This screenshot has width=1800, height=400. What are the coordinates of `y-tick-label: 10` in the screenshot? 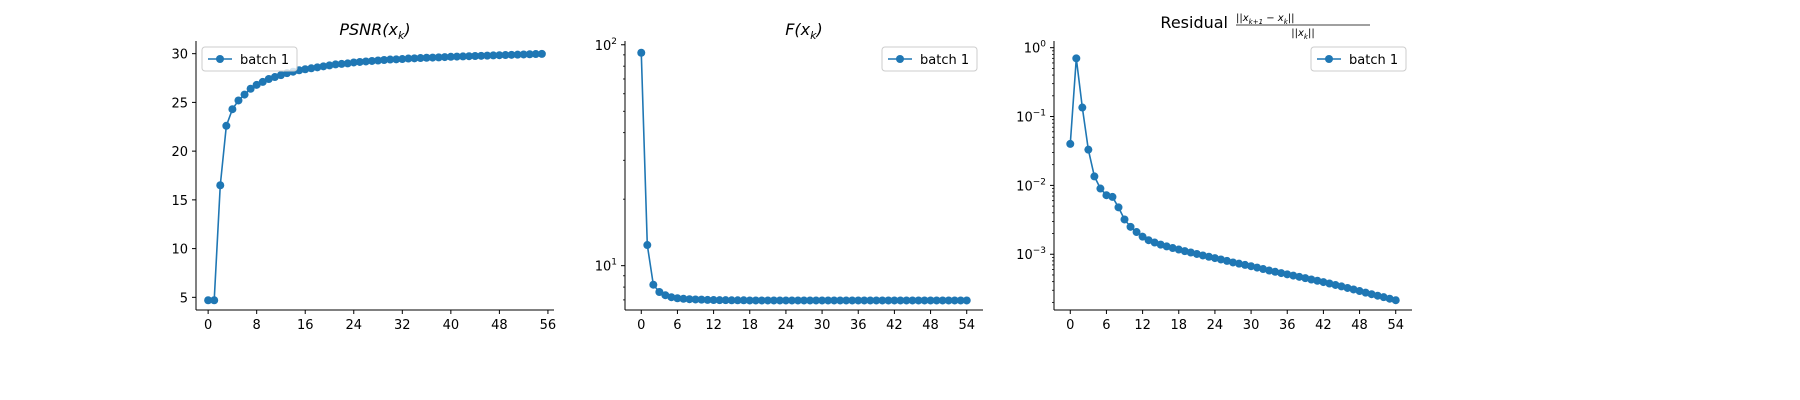 It's located at (179, 250).